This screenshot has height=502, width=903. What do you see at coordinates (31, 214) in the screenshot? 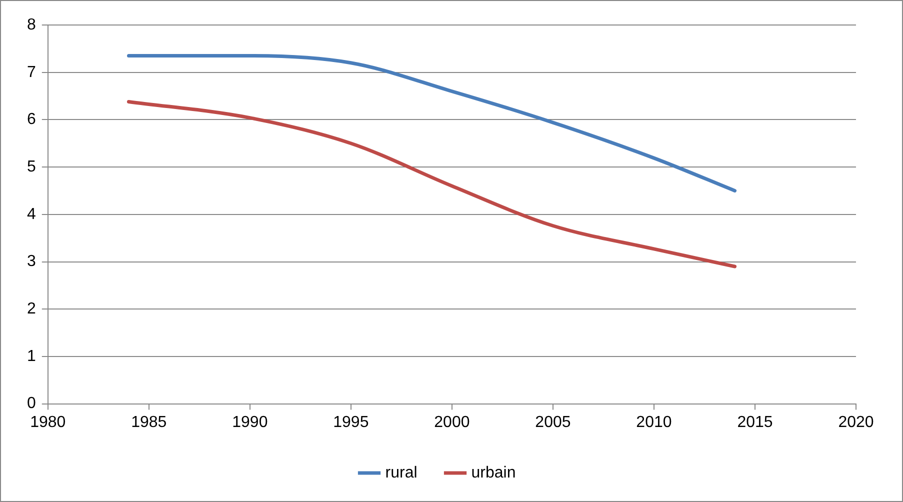
I see `y-tick-label: 4` at bounding box center [31, 214].